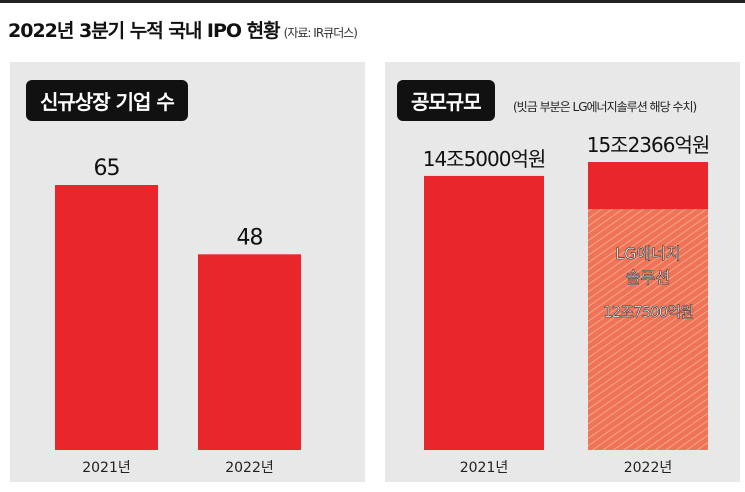 This screenshot has height=492, width=745. I want to click on title-text: 2022년 3분기 누적 국내 IPO 현황, so click(144, 31).